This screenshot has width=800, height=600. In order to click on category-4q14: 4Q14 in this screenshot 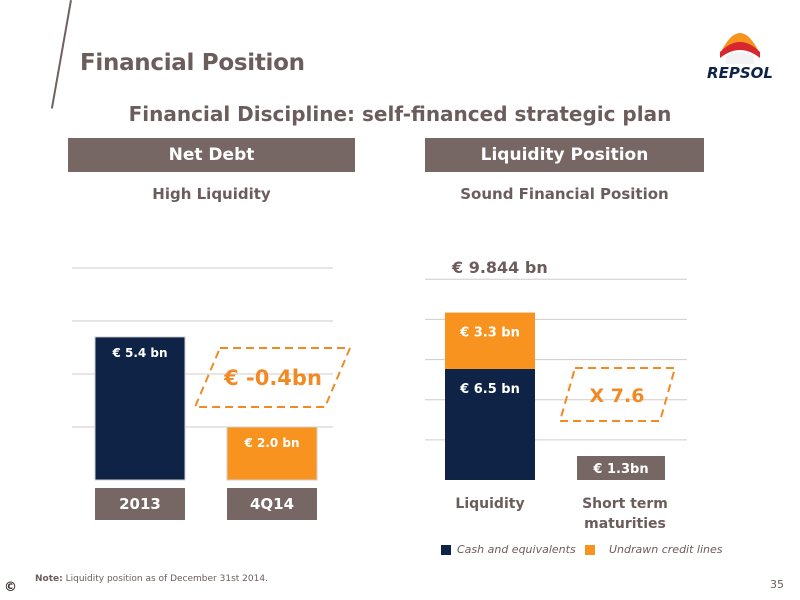, I will do `click(272, 504)`.